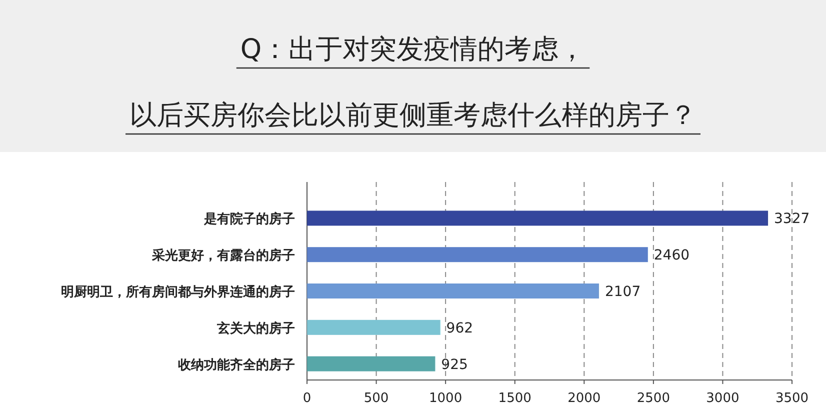  Describe the element at coordinates (413, 115) in the screenshot. I see `chart-subtitle: 以后买房你会比以前更侧重考虑什么样的房子？` at that location.